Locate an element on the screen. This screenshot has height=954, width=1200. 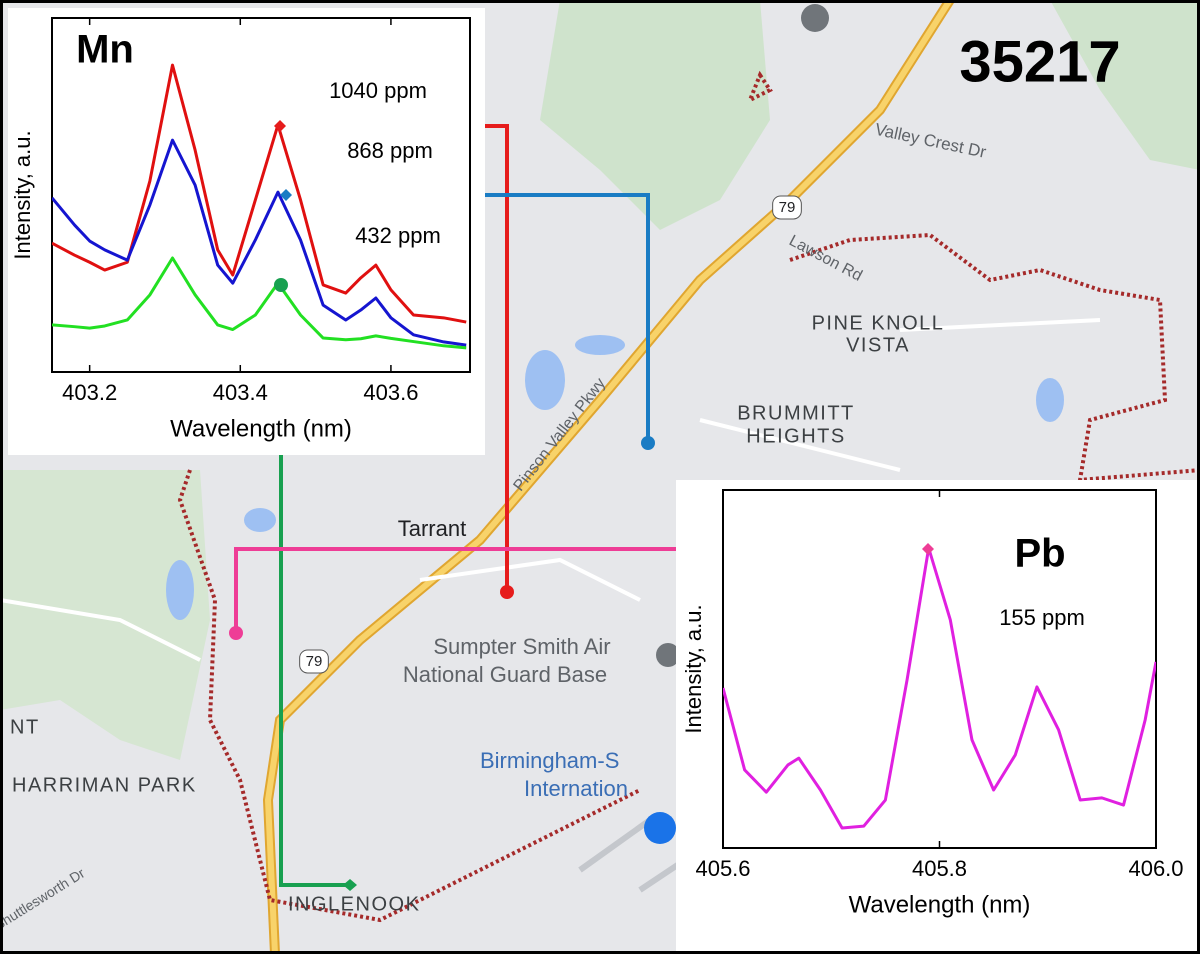
map-label: BRUMMITT is located at coordinates (796, 413).